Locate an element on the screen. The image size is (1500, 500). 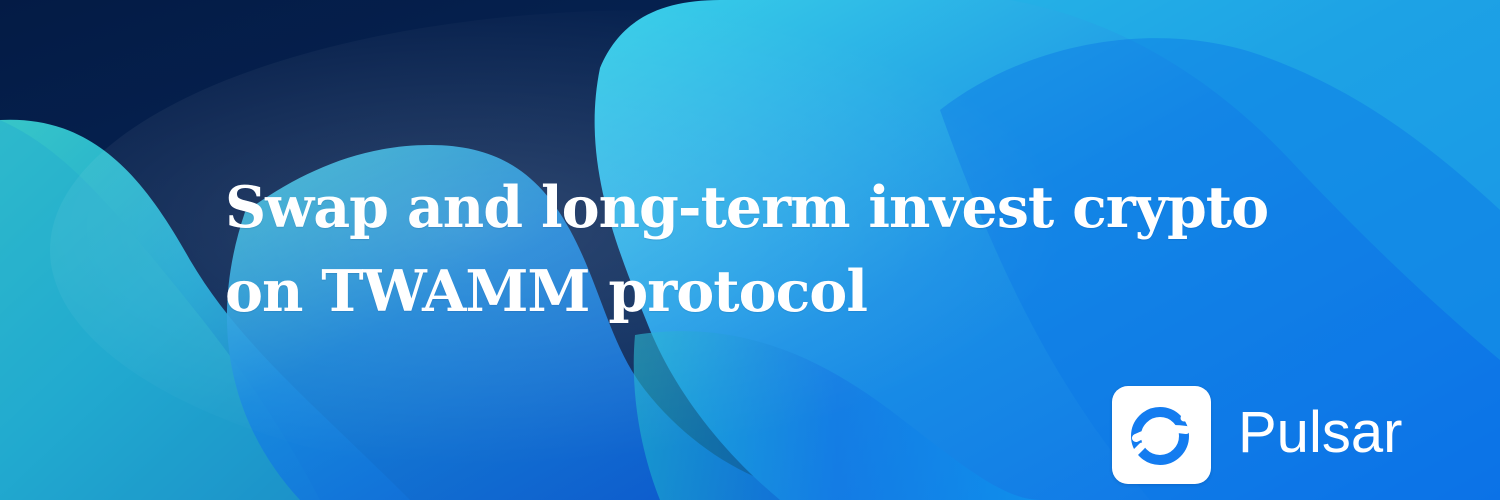
pulsar-logo-icon is located at coordinates (1163, 436).